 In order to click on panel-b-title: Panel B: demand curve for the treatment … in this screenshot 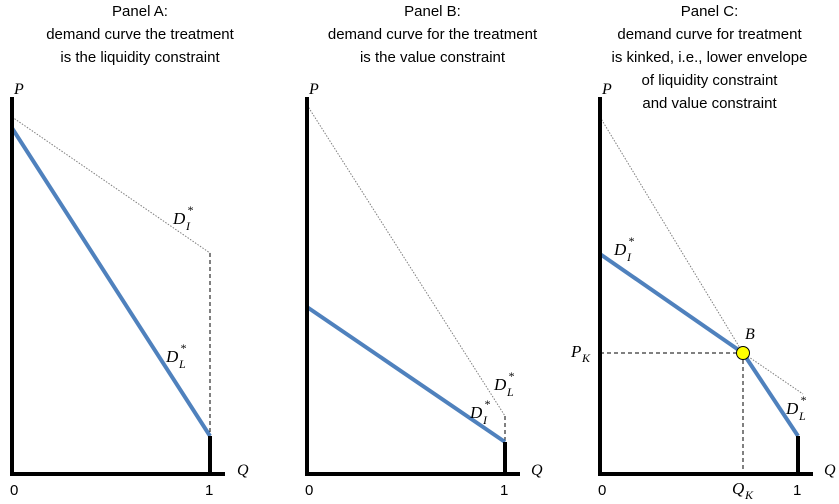, I will do `click(432, 34)`.